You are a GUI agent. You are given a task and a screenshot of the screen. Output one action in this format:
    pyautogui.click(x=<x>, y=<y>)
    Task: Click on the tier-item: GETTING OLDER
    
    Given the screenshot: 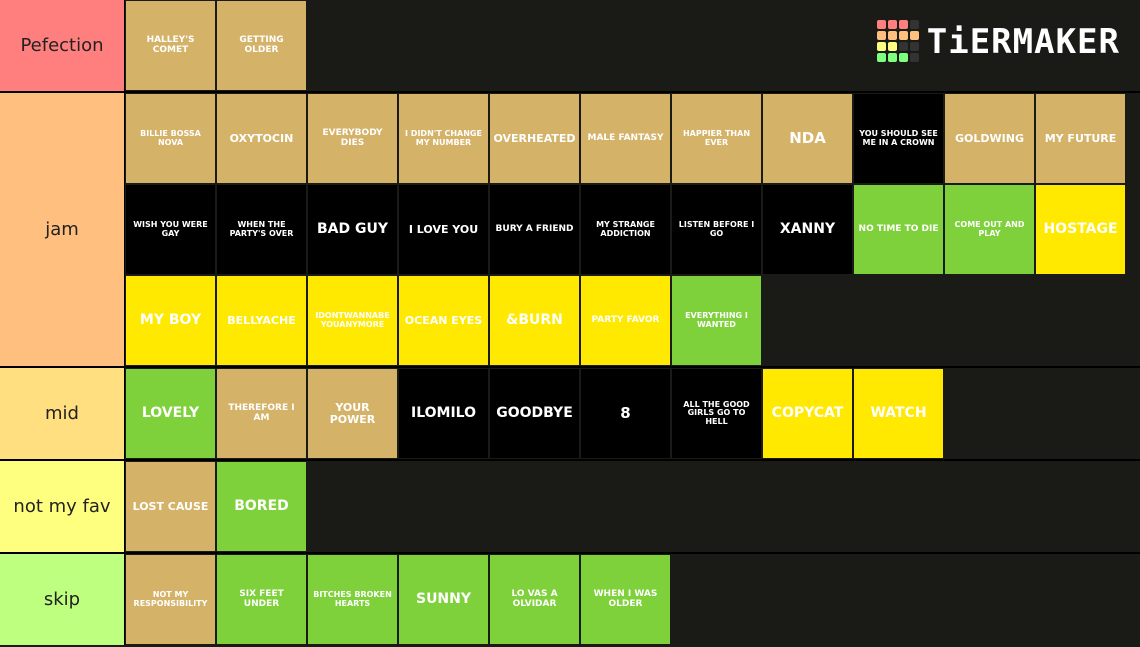 What is the action you would take?
    pyautogui.click(x=261, y=45)
    